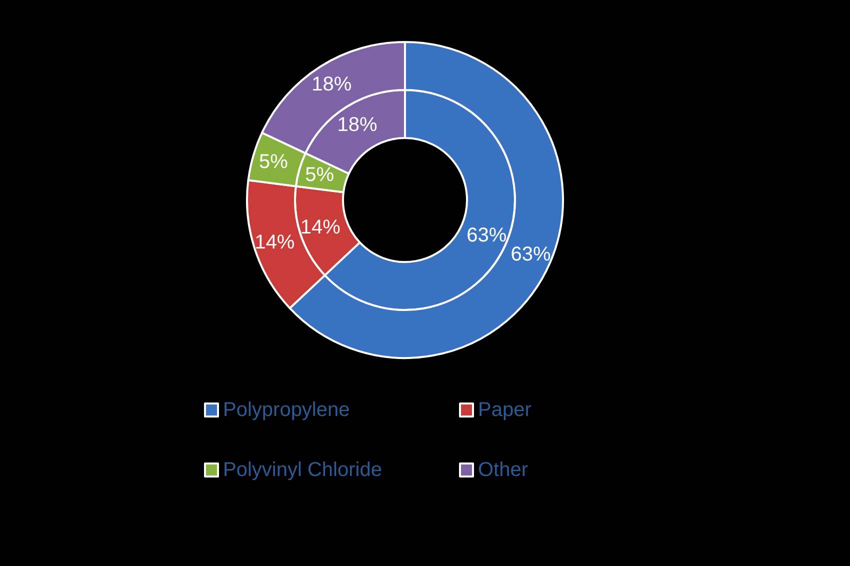 The width and height of the screenshot is (850, 566). I want to click on legend-label: Polypropylene, so click(286, 410).